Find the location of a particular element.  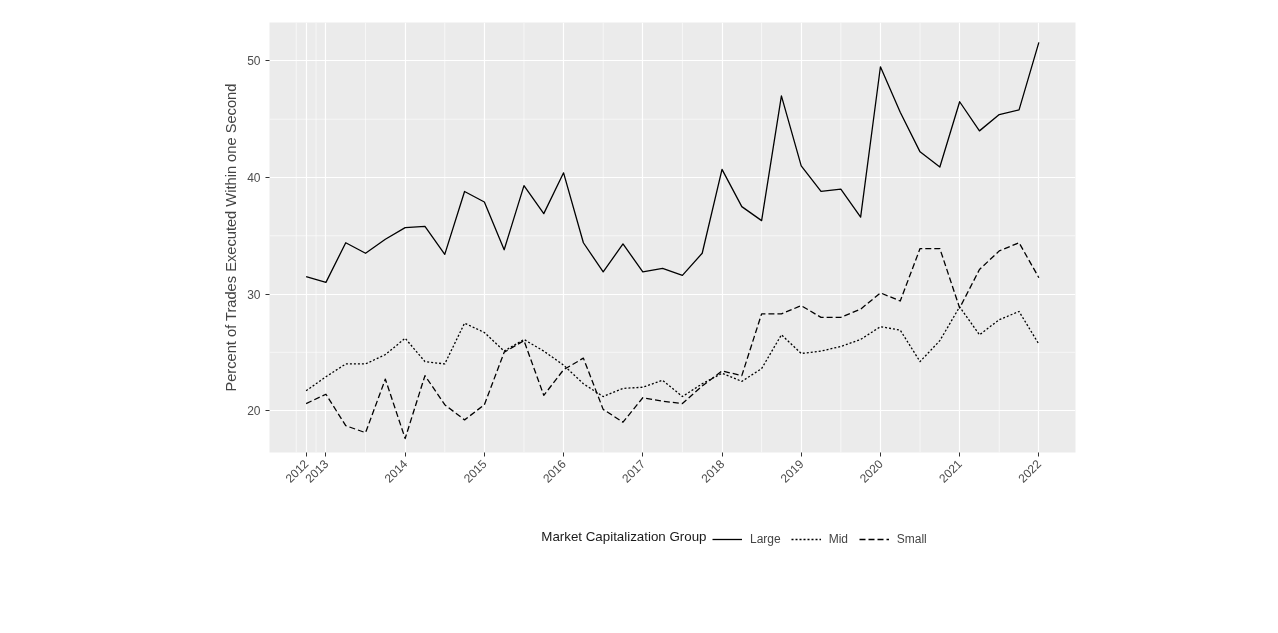

y-tick-label: 40 is located at coordinates (254, 177).